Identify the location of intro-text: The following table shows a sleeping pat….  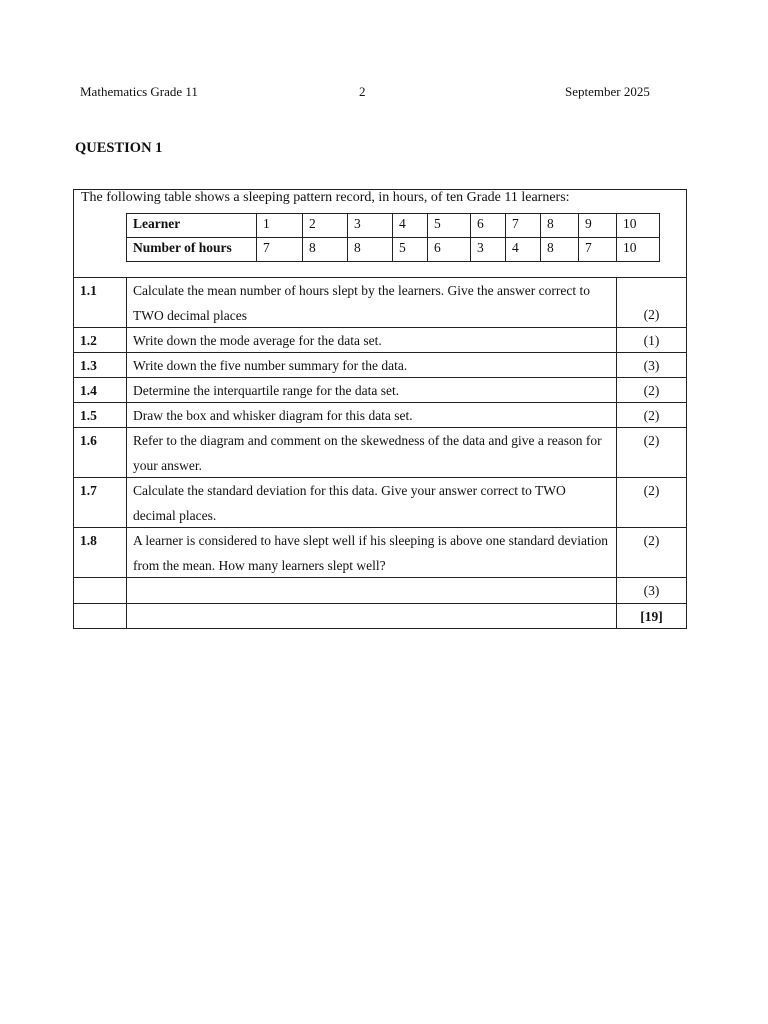
(325, 197).